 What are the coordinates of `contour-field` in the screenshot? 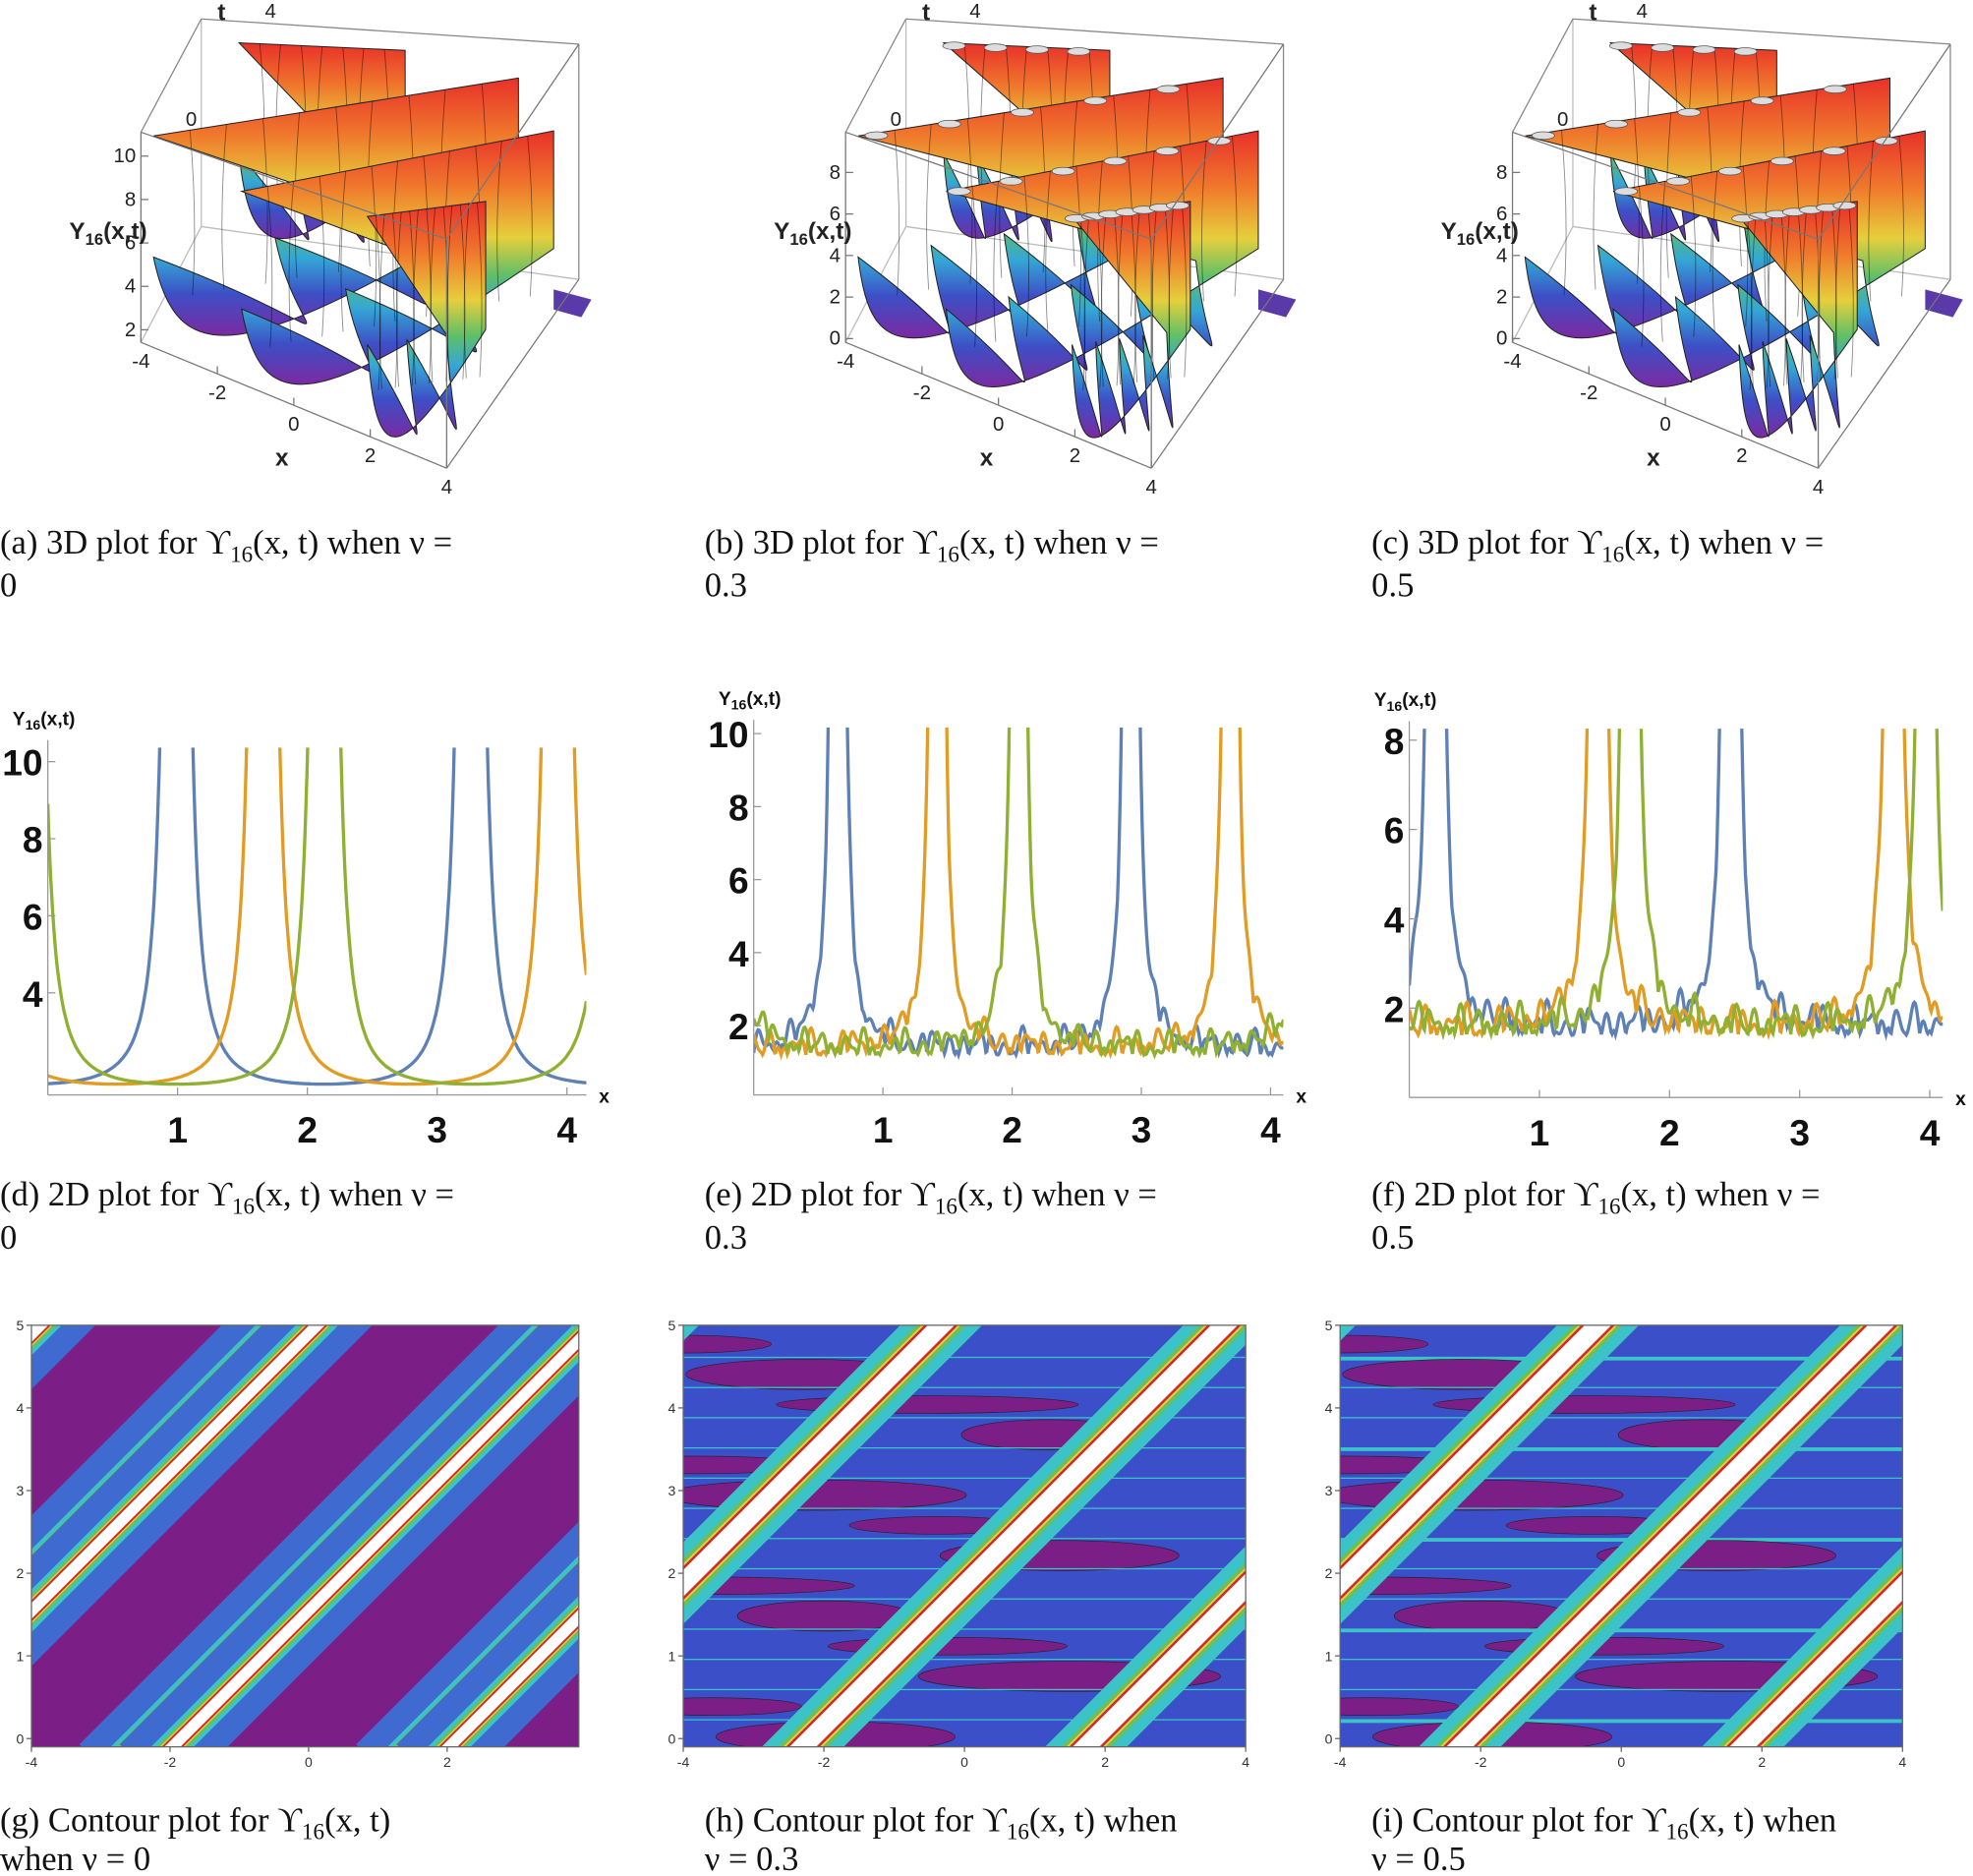 It's located at (965, 1535).